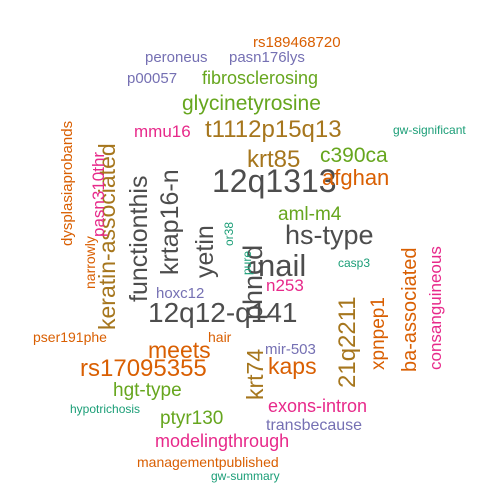  I want to click on word-gw-significant: gw-significant, so click(429, 130).